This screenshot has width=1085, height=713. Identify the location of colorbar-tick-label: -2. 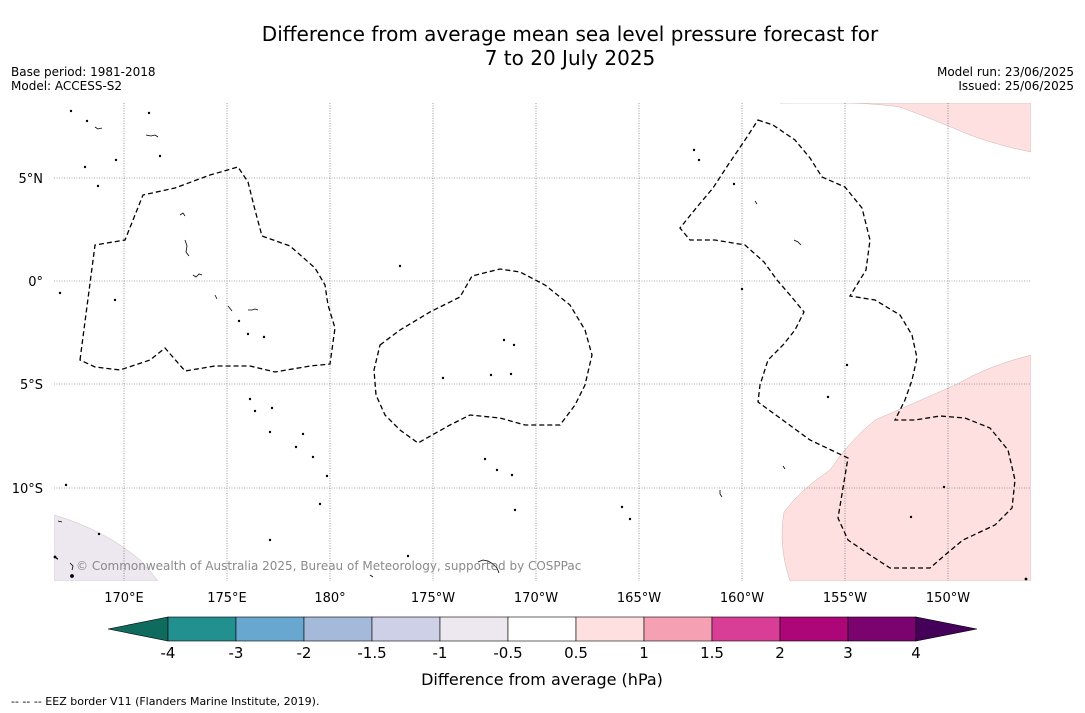
(304, 653).